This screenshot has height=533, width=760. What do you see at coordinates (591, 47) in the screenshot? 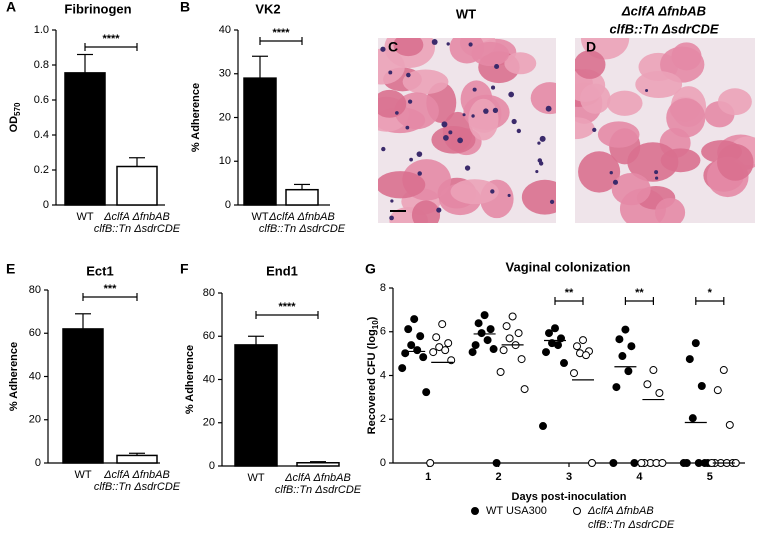
I see `panel-letter: D` at bounding box center [591, 47].